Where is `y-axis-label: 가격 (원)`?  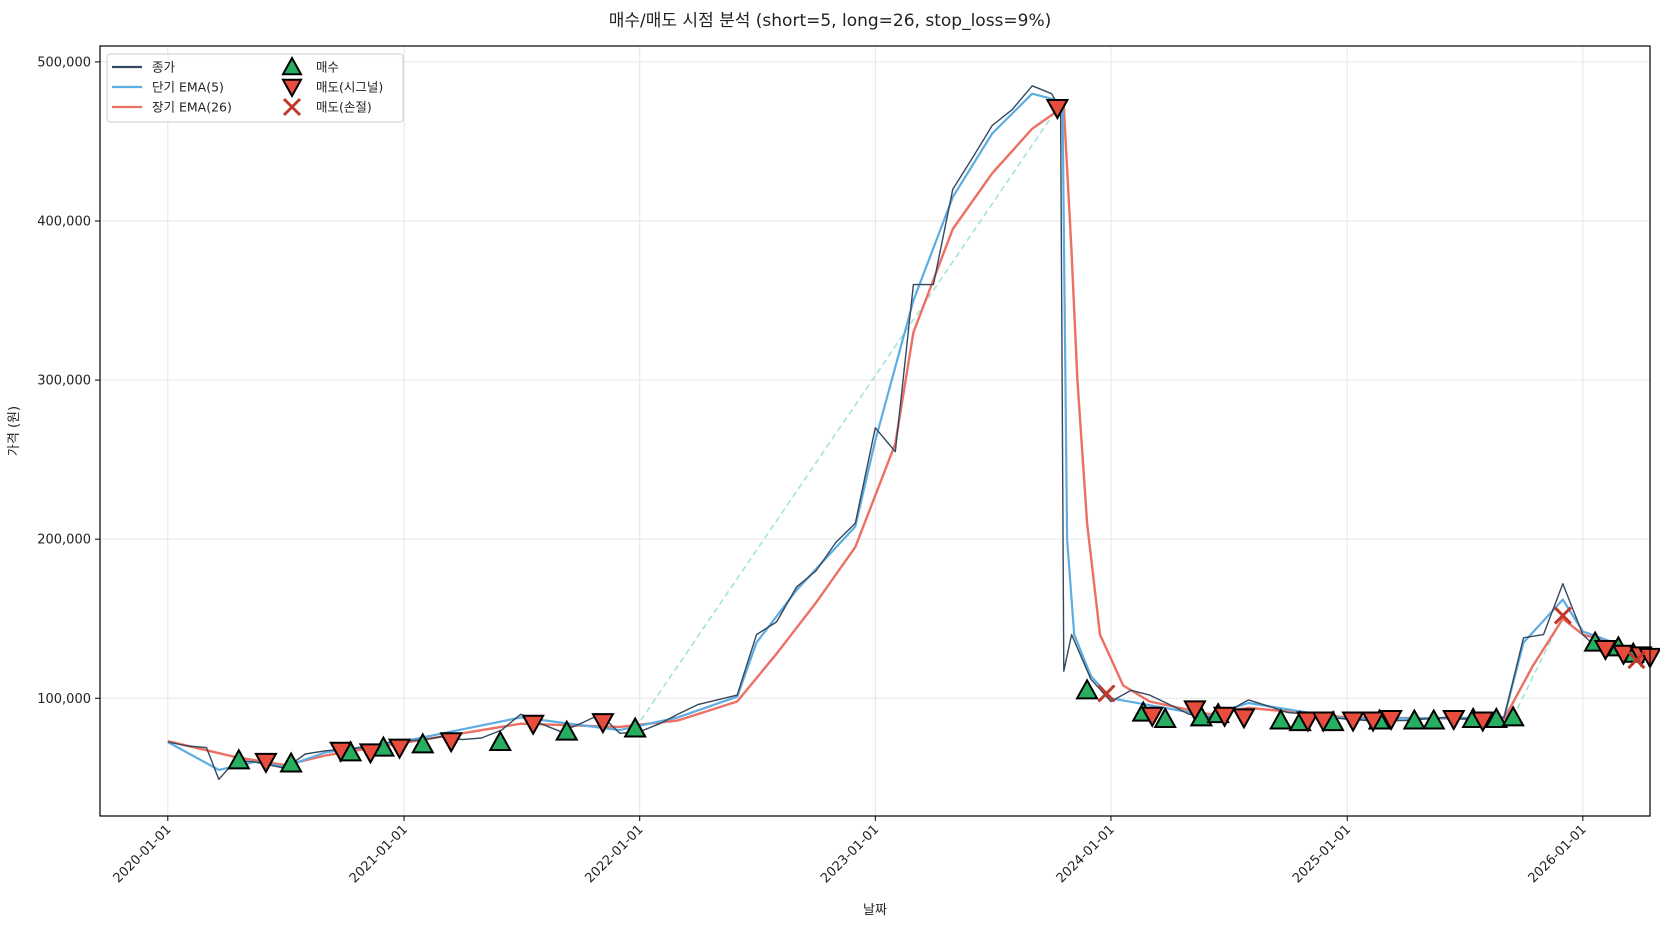 y-axis-label: 가격 (원) is located at coordinates (14, 431).